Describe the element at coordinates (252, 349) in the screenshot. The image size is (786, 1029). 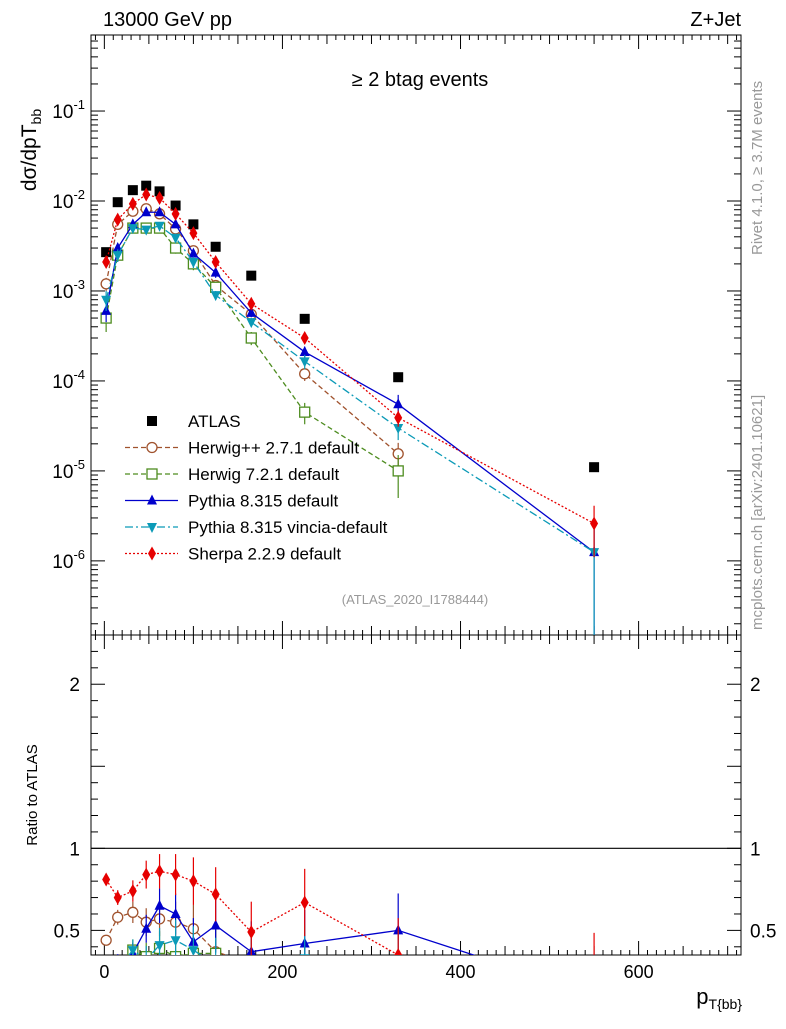
I see `series-line` at that location.